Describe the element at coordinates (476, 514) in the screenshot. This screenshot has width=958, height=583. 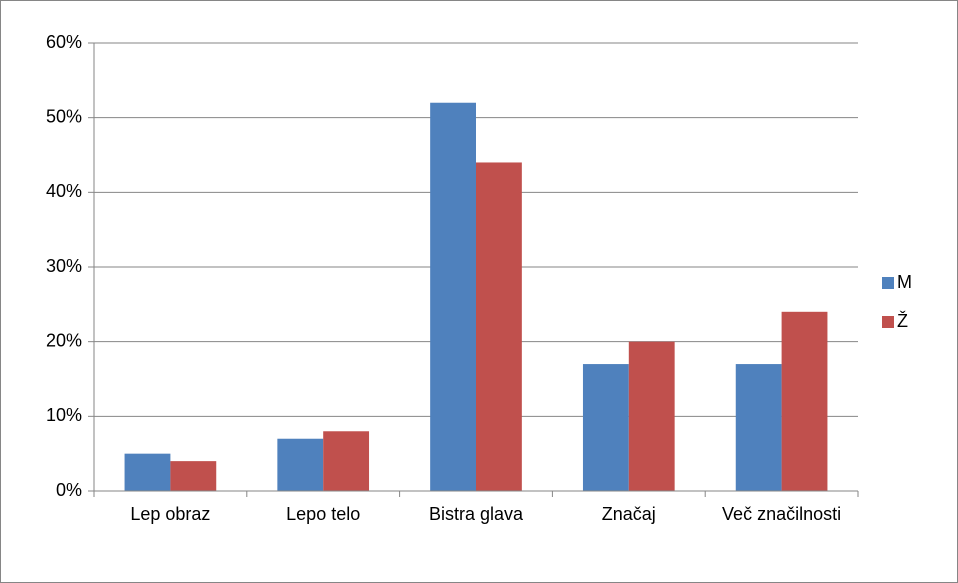
I see `x-tick-label: Bistra glava` at that location.